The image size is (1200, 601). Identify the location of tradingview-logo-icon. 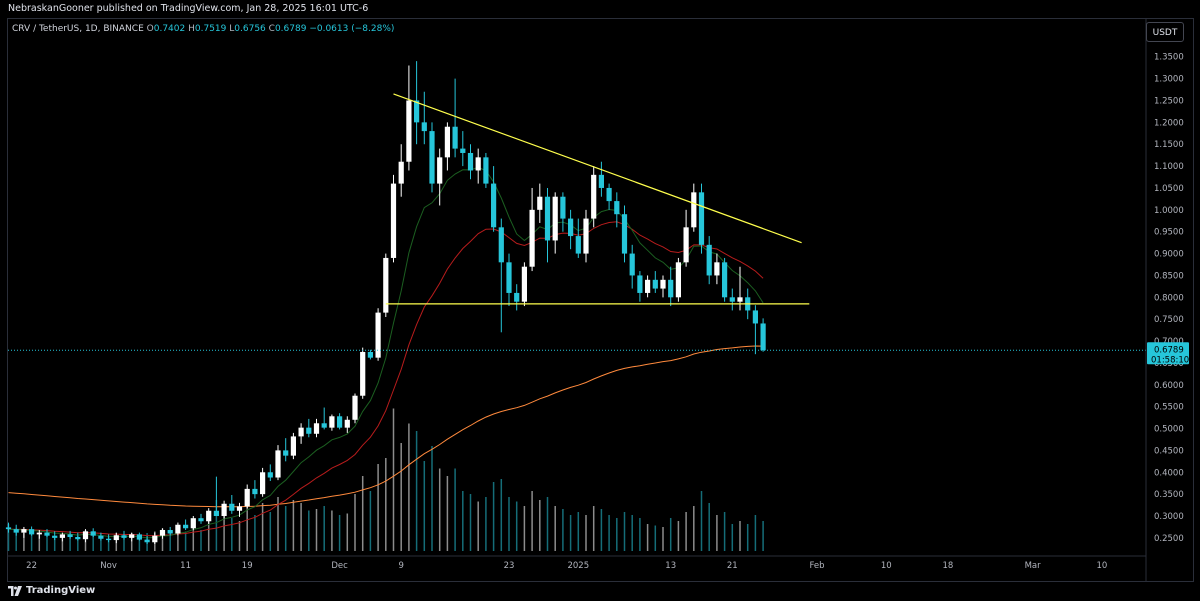
(15, 591).